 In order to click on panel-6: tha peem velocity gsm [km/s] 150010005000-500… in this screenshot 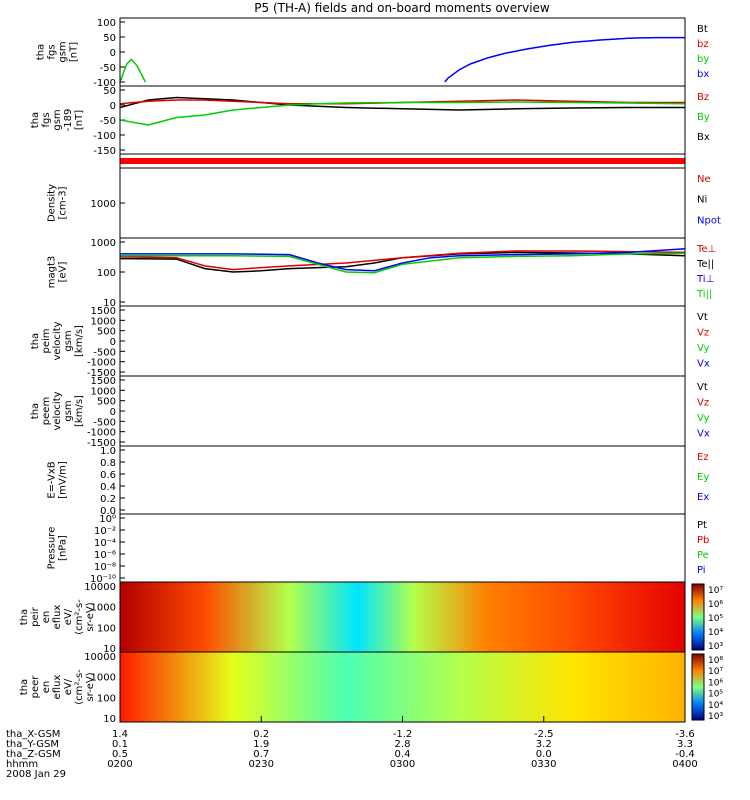, I will do `click(370, 412)`.